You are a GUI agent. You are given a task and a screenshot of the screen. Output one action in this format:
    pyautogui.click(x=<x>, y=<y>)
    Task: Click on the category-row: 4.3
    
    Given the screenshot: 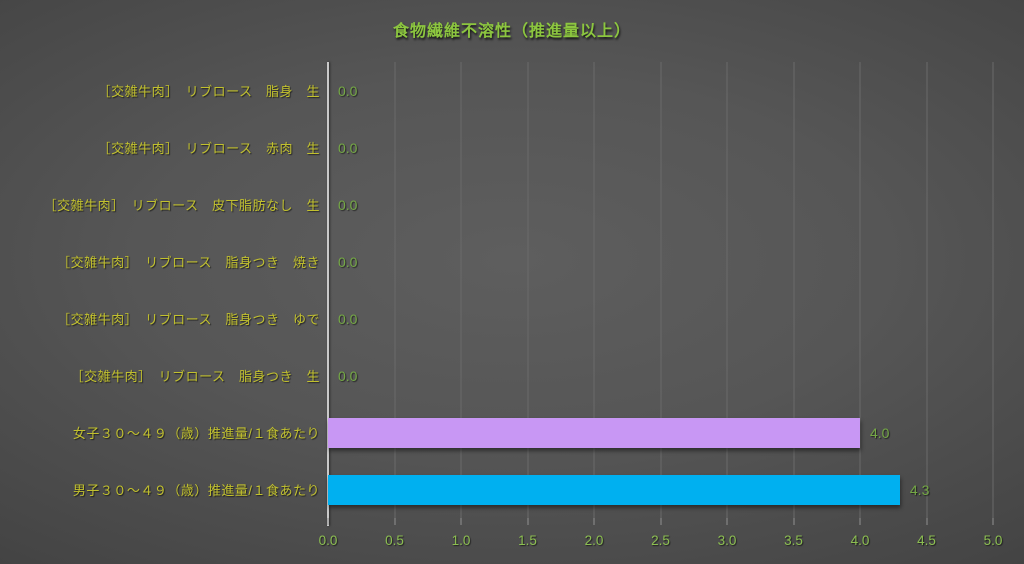 What is the action you would take?
    pyautogui.click(x=660, y=489)
    